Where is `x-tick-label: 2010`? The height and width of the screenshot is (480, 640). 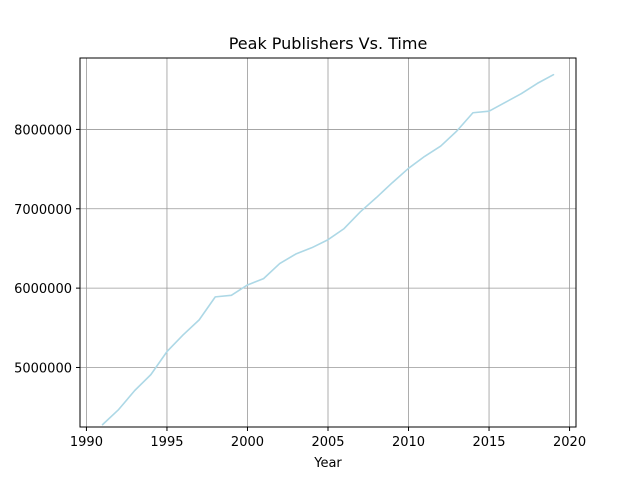 x-tick-label: 2010 is located at coordinates (408, 442).